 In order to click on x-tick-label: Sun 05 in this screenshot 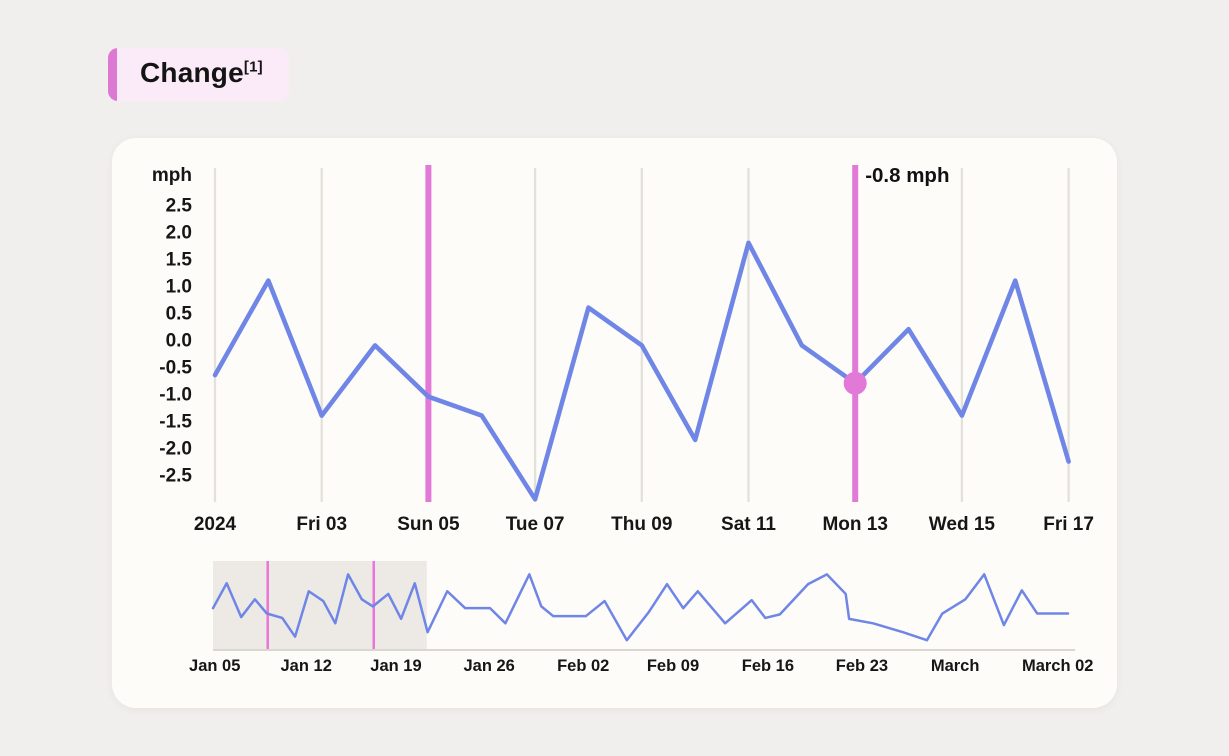, I will do `click(428, 524)`.